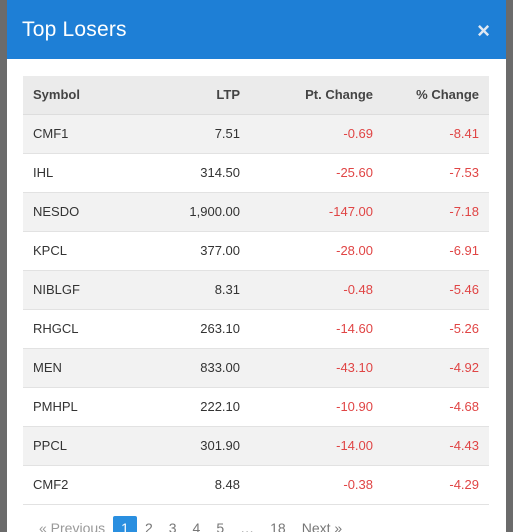 The height and width of the screenshot is (532, 513). What do you see at coordinates (256, 29) in the screenshot?
I see `modal-header: Top Losers ×` at bounding box center [256, 29].